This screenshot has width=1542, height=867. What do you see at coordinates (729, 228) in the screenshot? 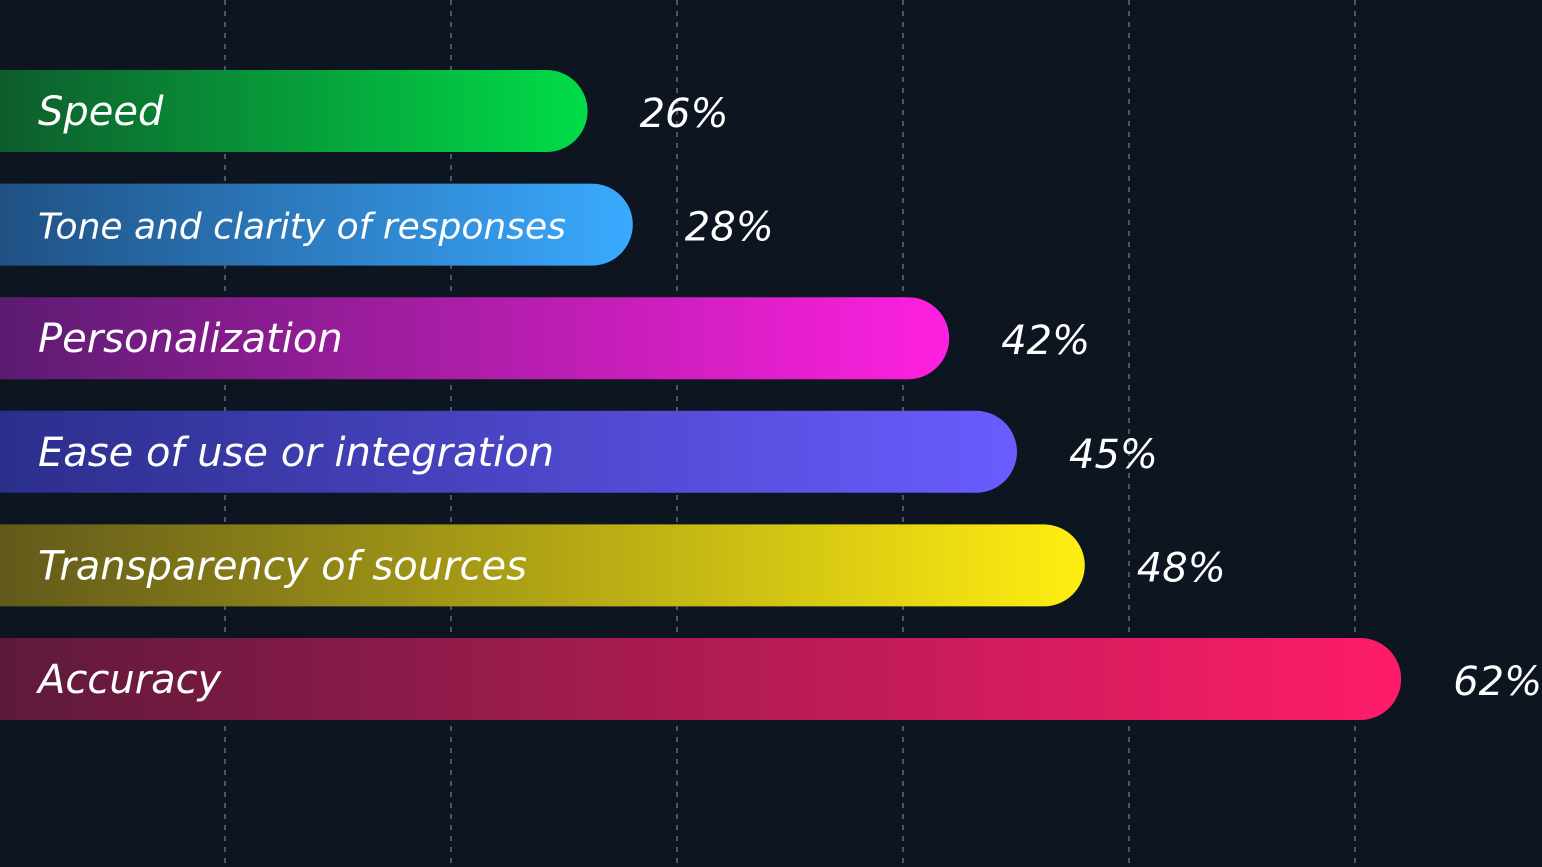
I see `value-label: 28%` at bounding box center [729, 228].